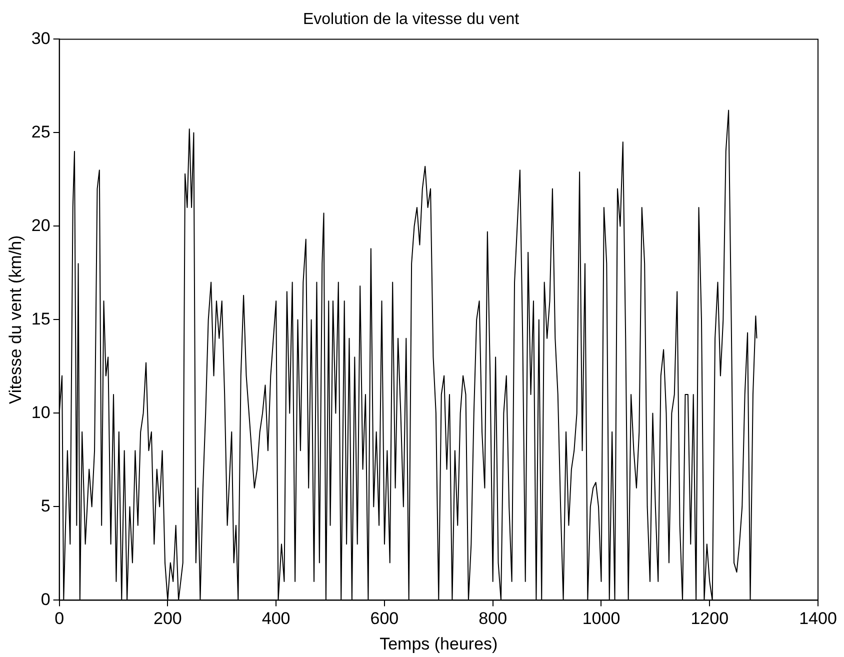 The image size is (844, 657). What do you see at coordinates (493, 618) in the screenshot?
I see `x-tick-label: 800` at bounding box center [493, 618].